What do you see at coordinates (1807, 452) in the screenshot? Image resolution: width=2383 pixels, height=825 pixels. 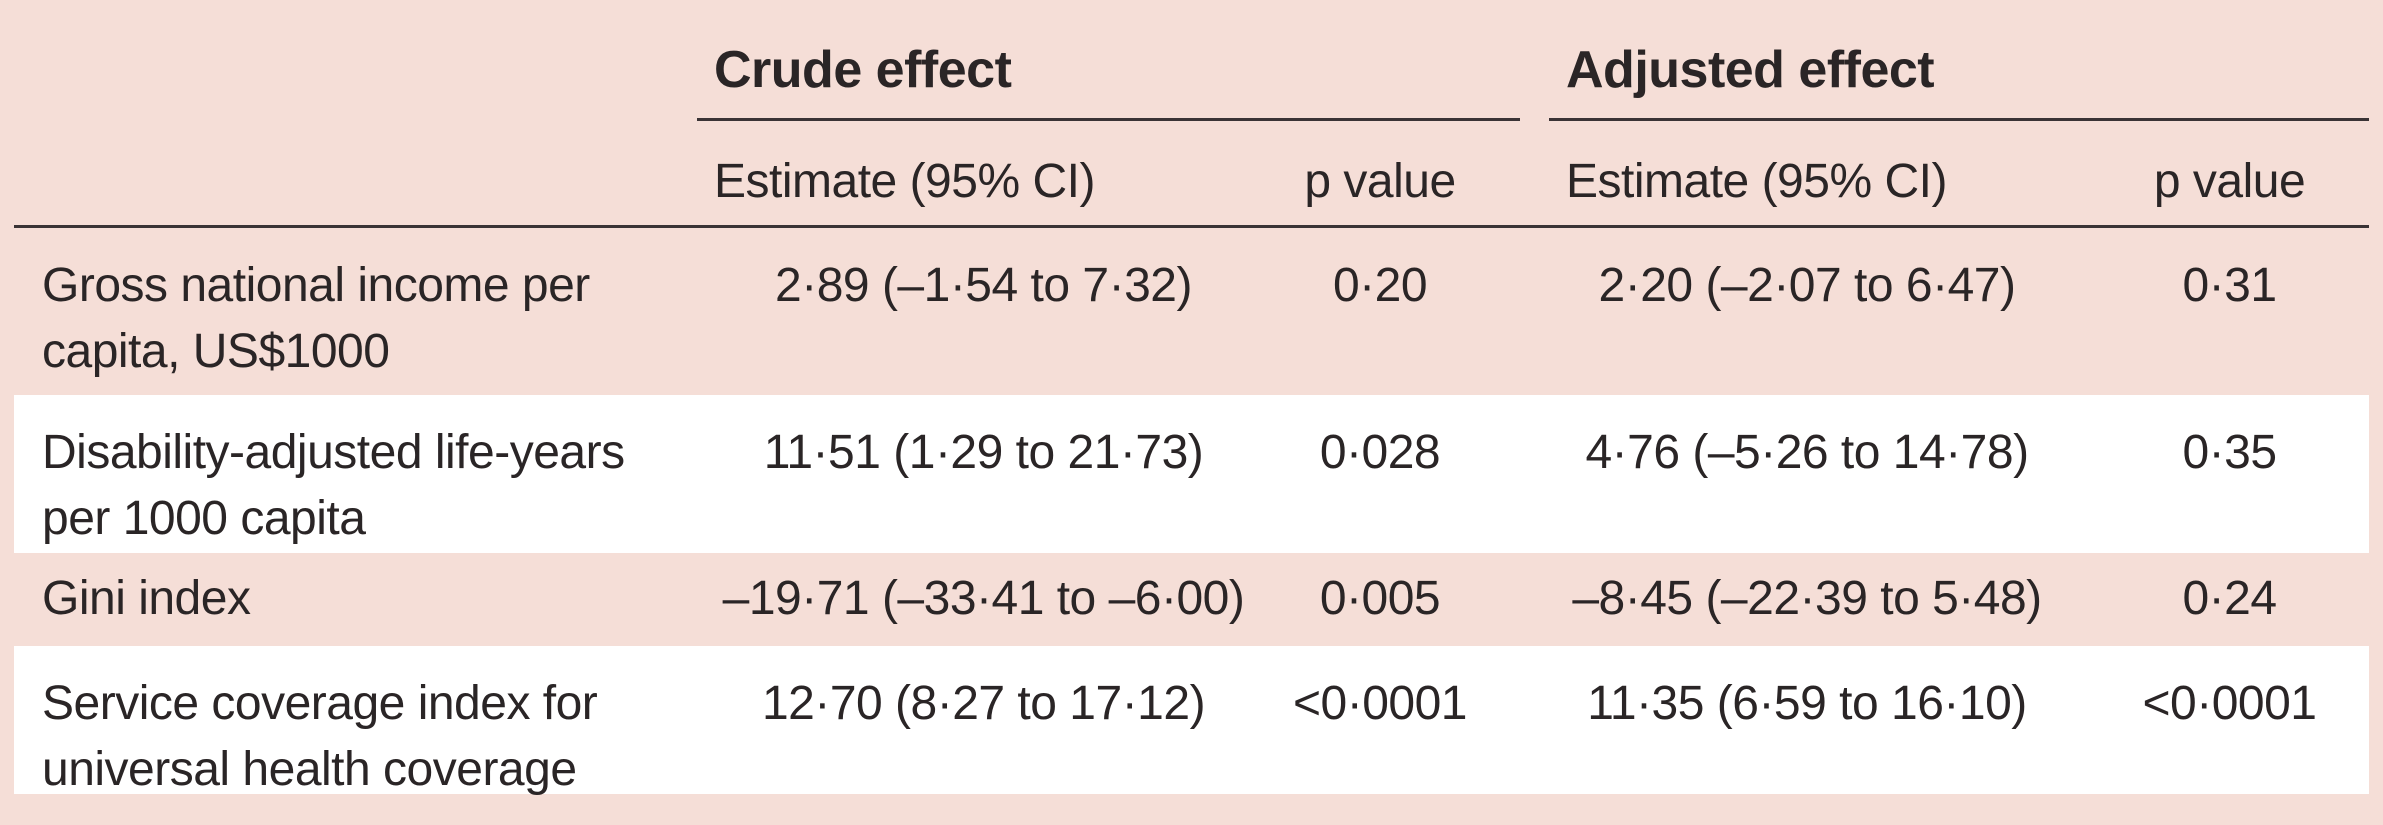 I see `adjusted-estimate-cell: 4·76 (–5·26 to 14·78)` at bounding box center [1807, 452].